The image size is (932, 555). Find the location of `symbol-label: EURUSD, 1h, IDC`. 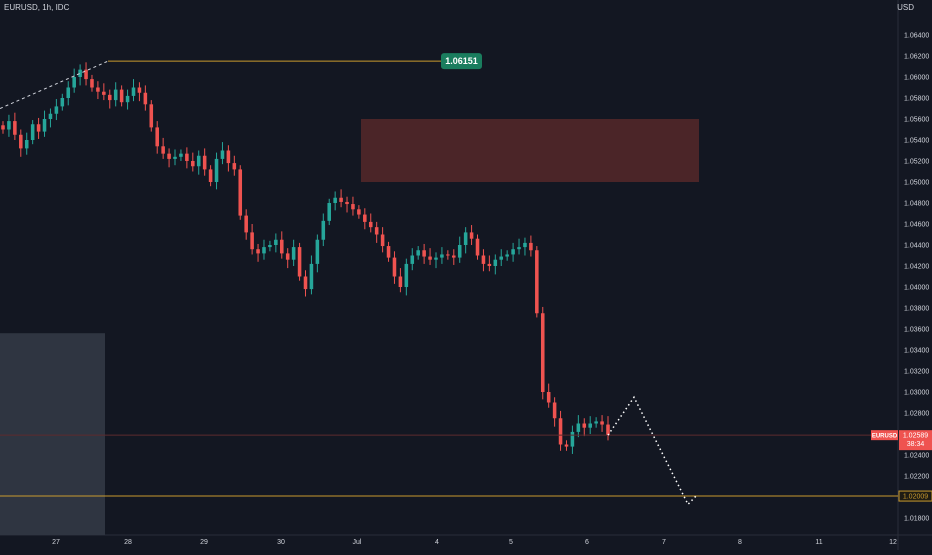

symbol-label: EURUSD, 1h, IDC is located at coordinates (37, 7).